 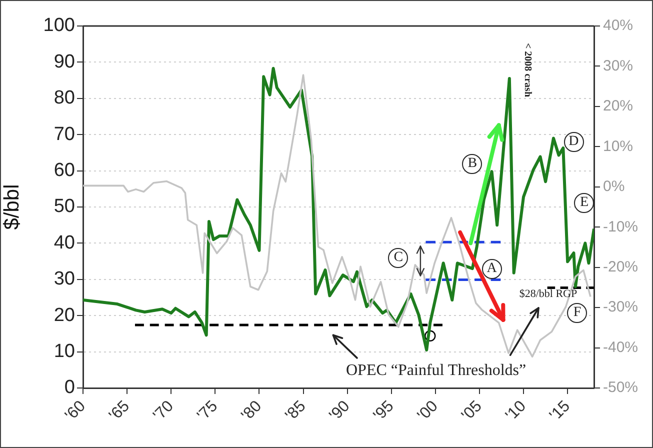 I want to click on annotation: OPEC “Painful Thresholds”, so click(x=436, y=370).